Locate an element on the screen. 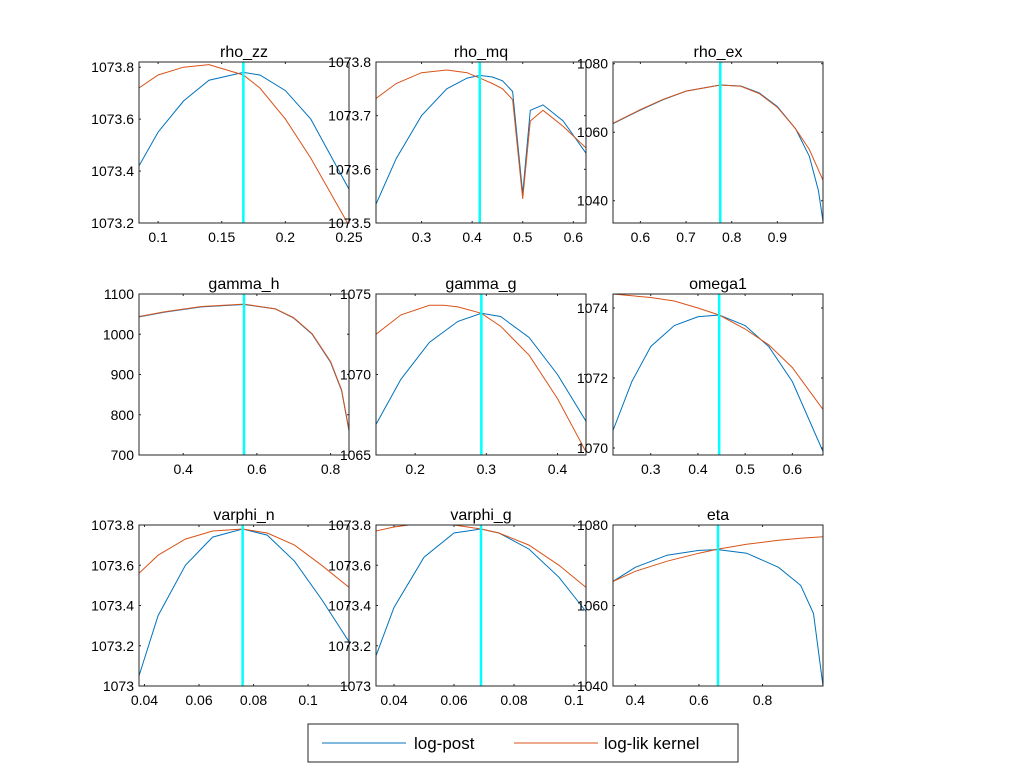 Image resolution: width=1024 pixels, height=768 pixels. subplot-rho-ex: 0.6 0.7 0.8 0.9 1040 1060 1080 rho_ex is located at coordinates (700, 144).